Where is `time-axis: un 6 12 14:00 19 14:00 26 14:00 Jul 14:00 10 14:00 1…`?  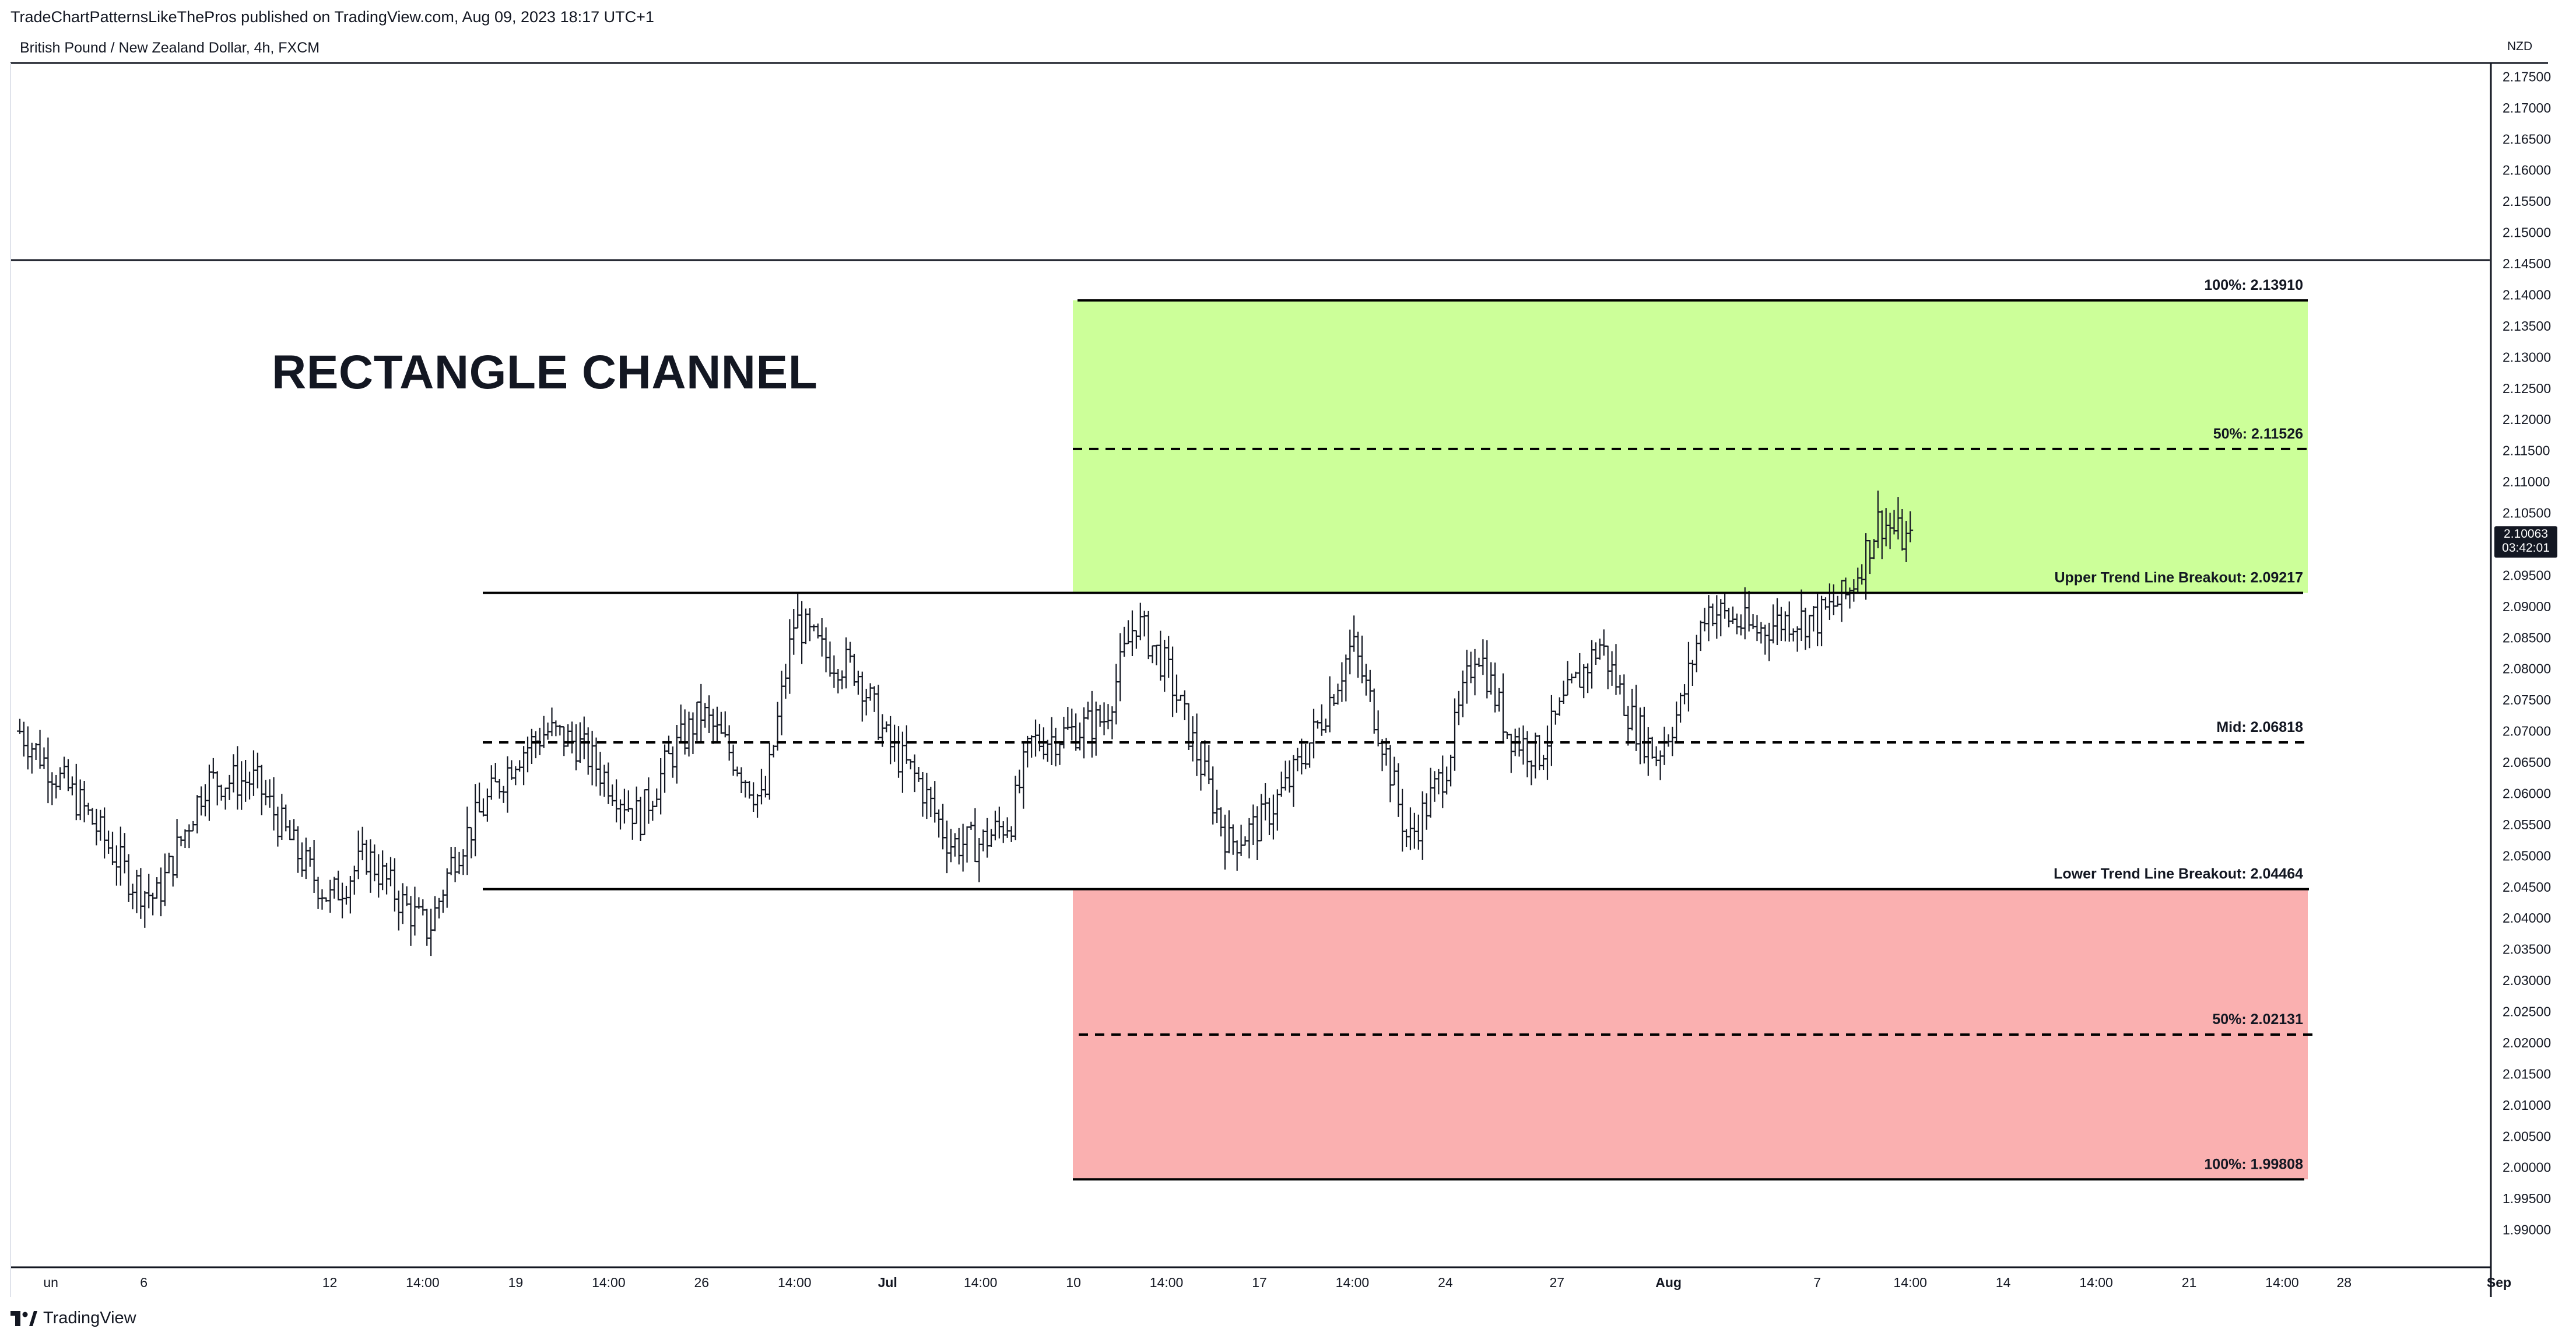
time-axis: un 6 12 14:00 19 14:00 26 14:00 Jul 14:00 10 14:00 1… is located at coordinates (1277, 1283).